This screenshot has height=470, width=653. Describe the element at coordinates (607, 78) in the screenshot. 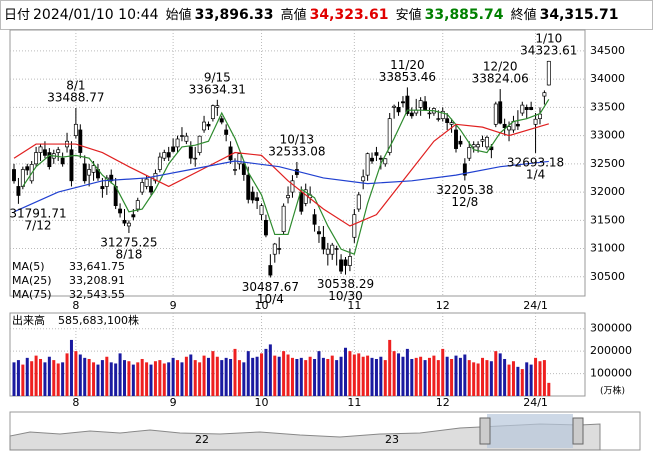

I see `y-tick-label: 34000` at that location.